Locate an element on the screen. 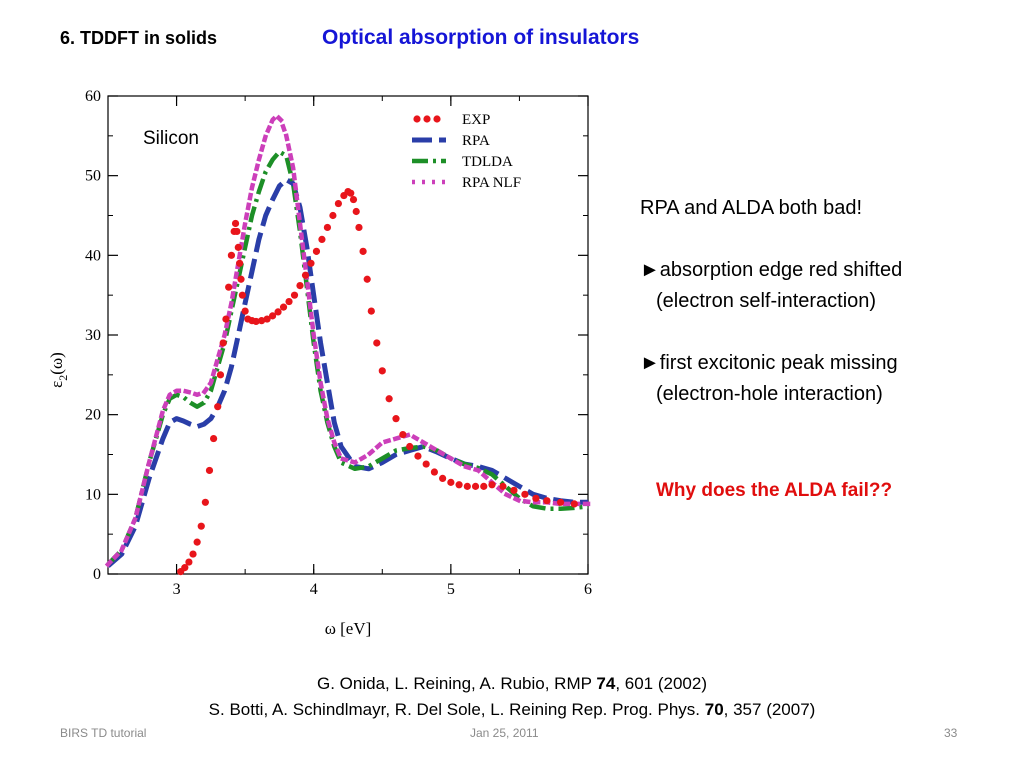 This screenshot has height=768, width=1024. notes-line-summary: RPA and ALDA both bad! is located at coordinates (751, 208).